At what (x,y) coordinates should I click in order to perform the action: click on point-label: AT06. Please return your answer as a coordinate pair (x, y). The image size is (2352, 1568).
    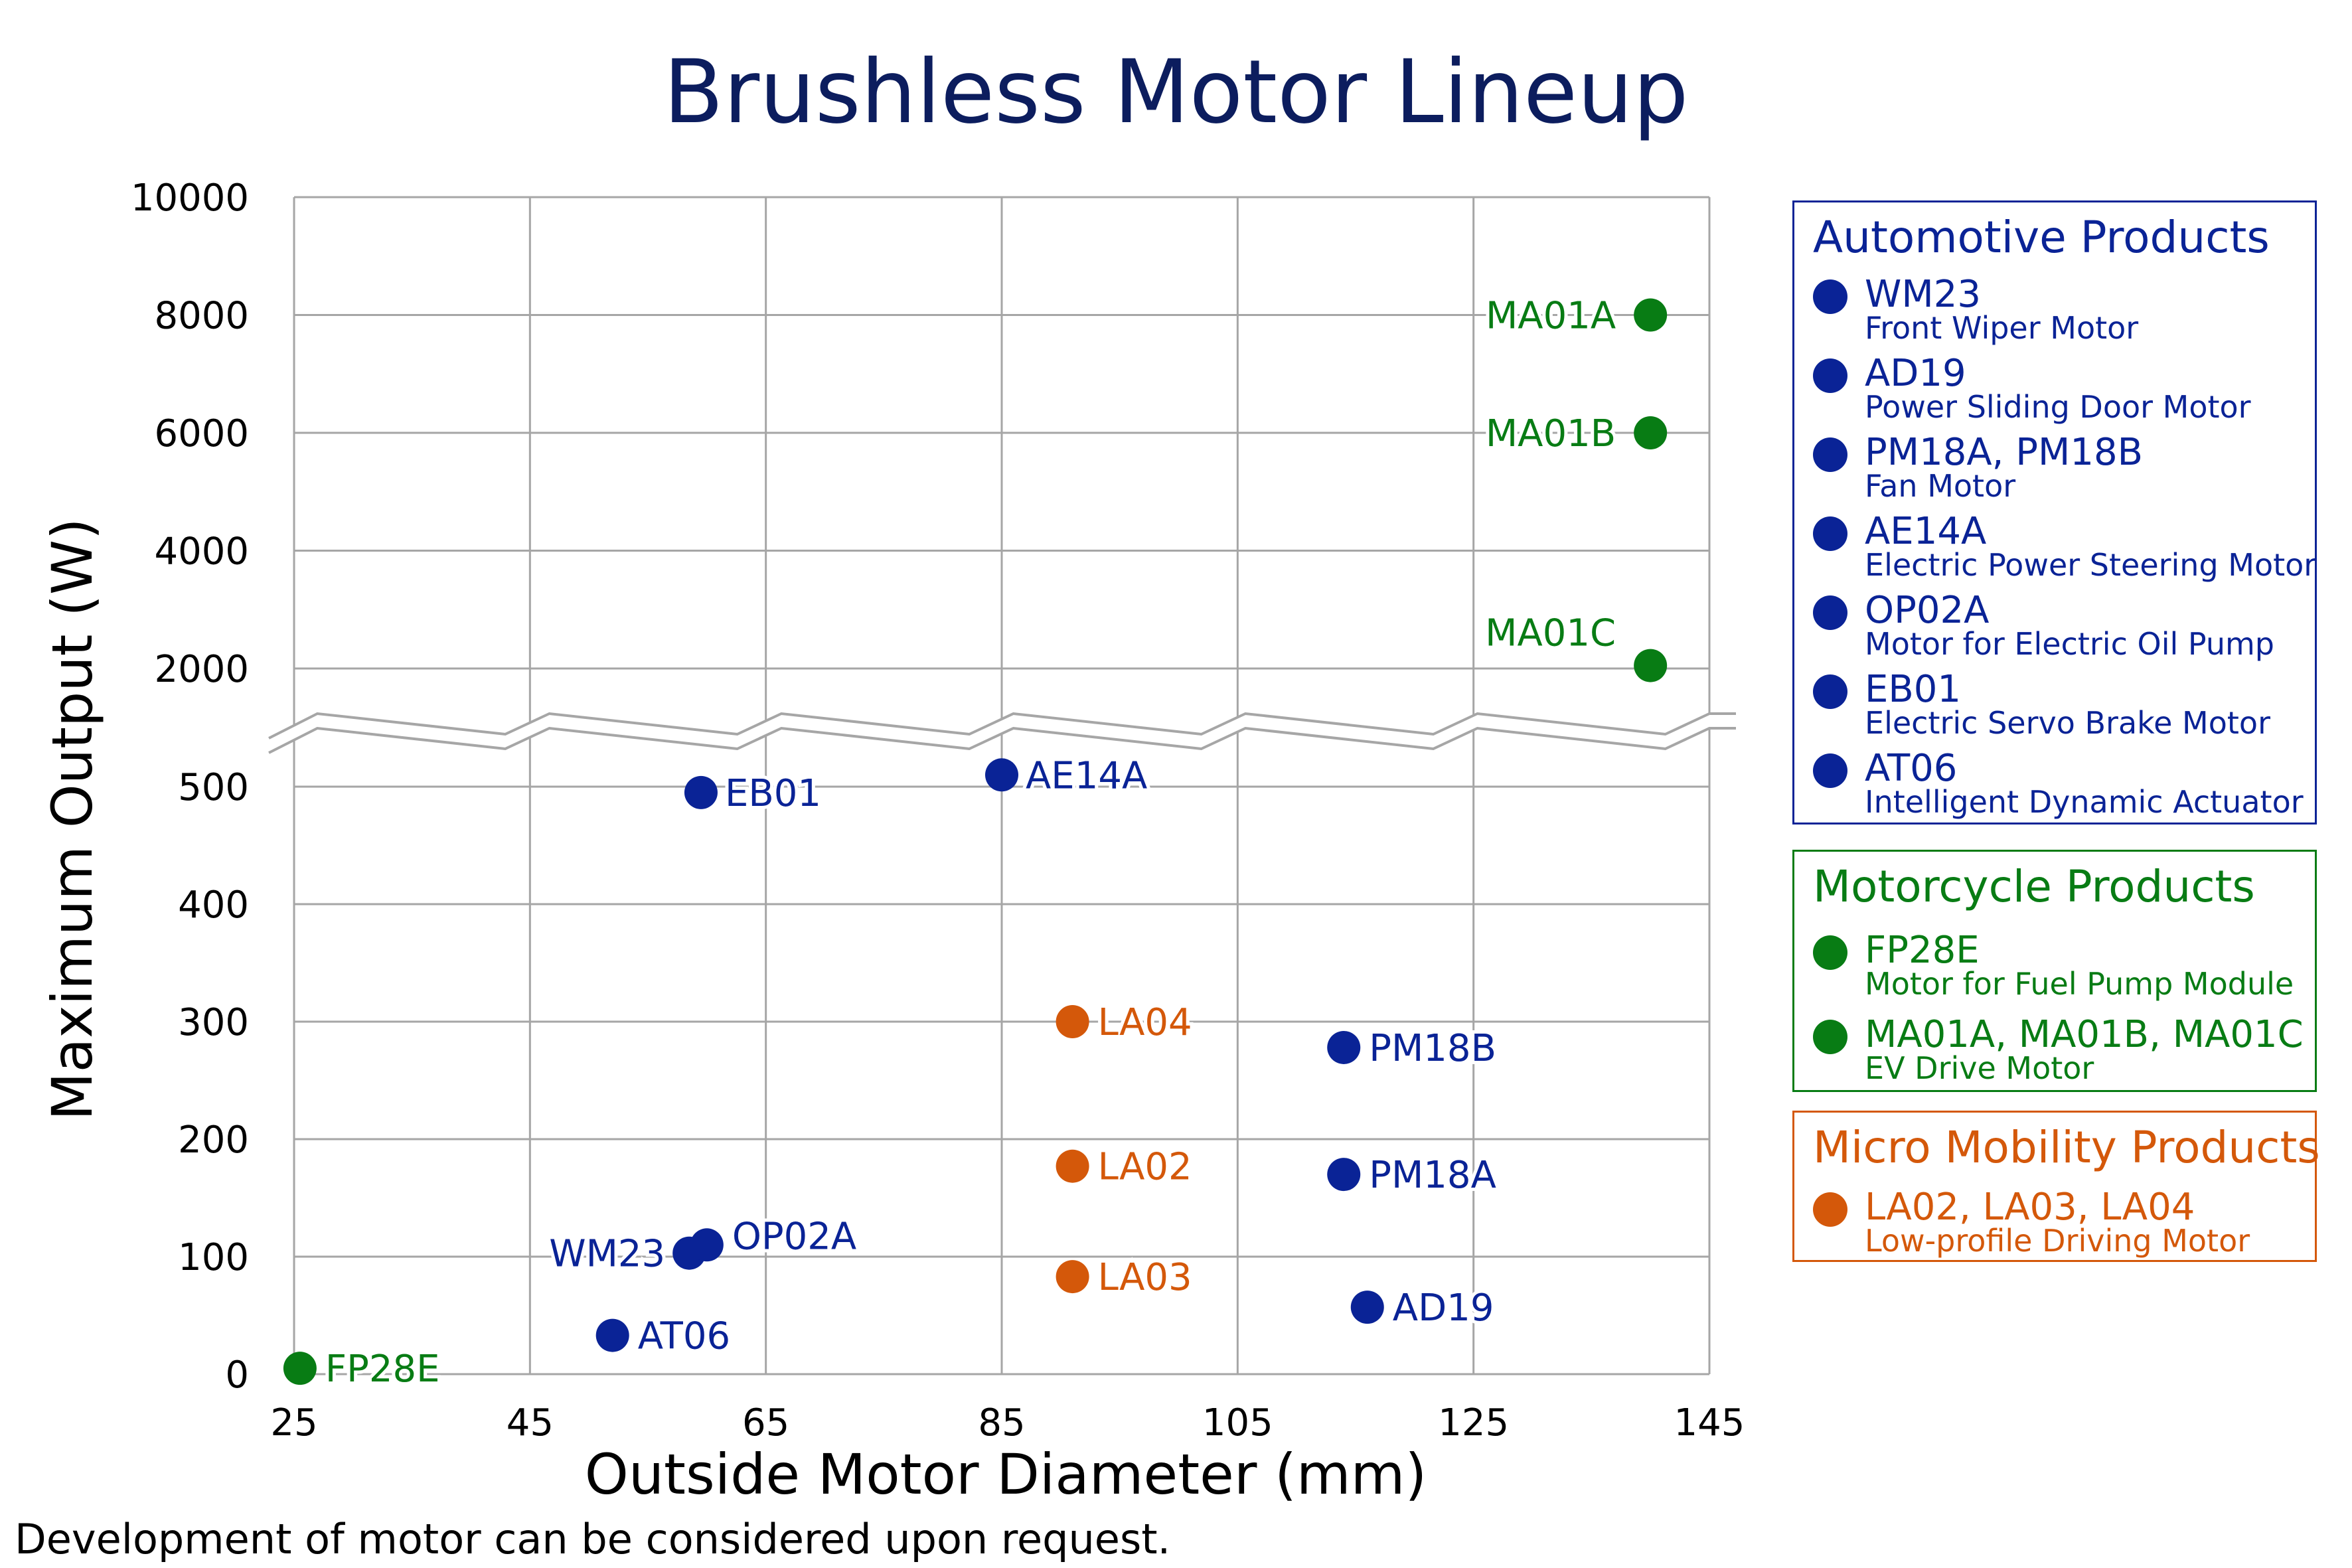
    Looking at the image, I should click on (684, 1337).